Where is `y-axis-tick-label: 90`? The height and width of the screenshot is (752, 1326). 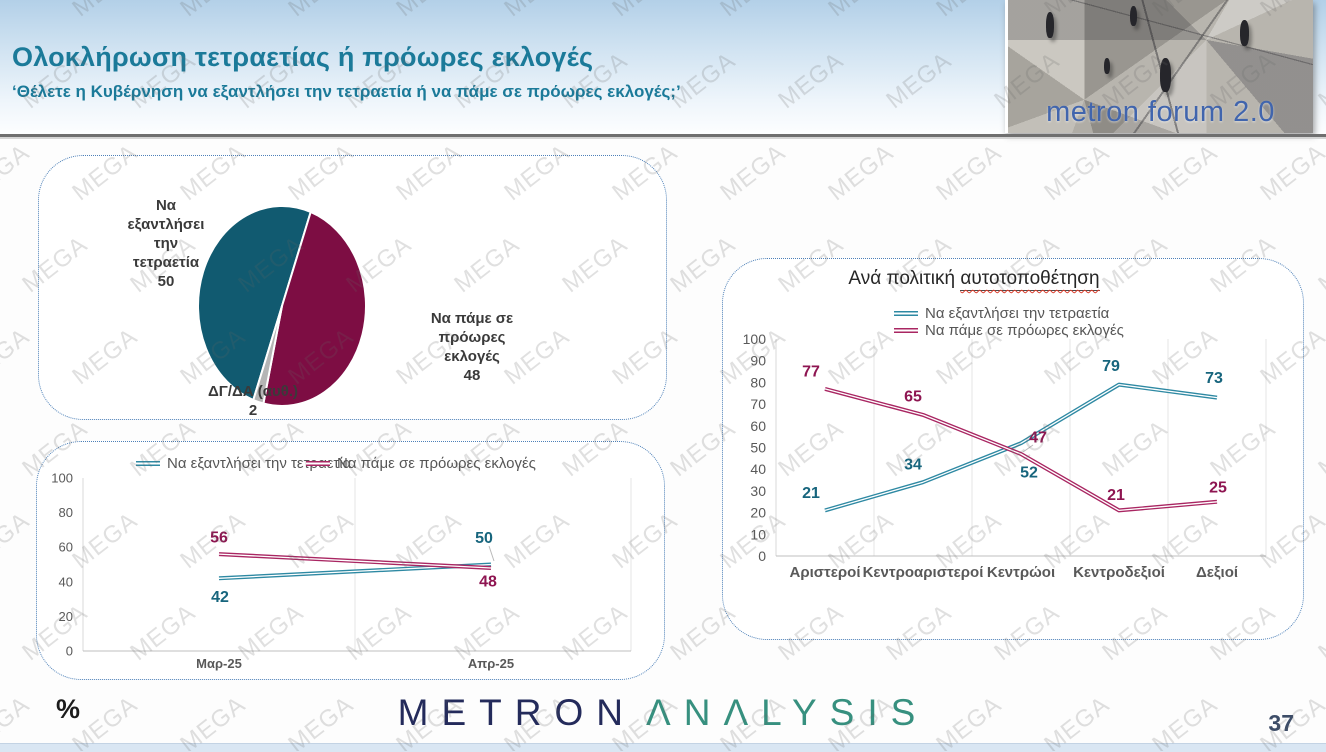 y-axis-tick-label: 90 is located at coordinates (758, 361).